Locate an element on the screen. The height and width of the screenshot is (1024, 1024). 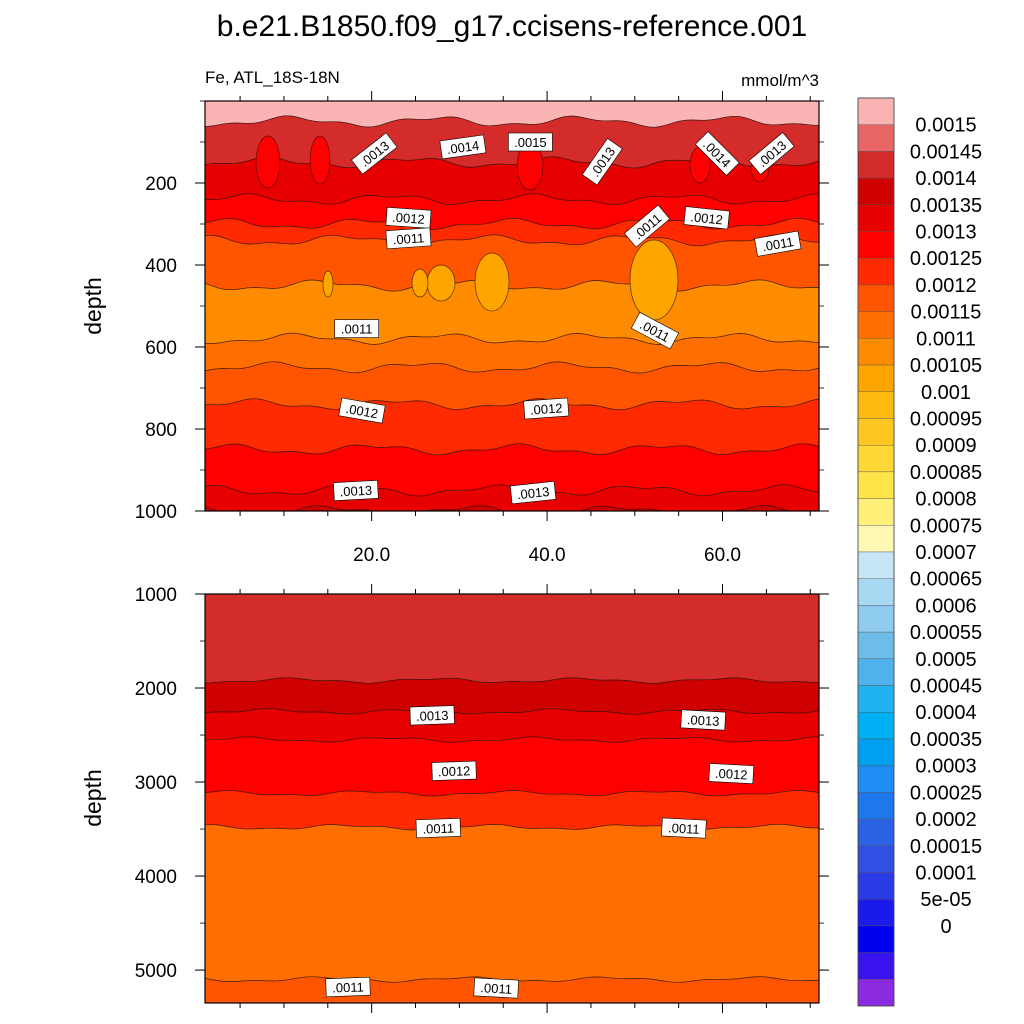
colorbar-label: 0.0015 is located at coordinates (945, 126).